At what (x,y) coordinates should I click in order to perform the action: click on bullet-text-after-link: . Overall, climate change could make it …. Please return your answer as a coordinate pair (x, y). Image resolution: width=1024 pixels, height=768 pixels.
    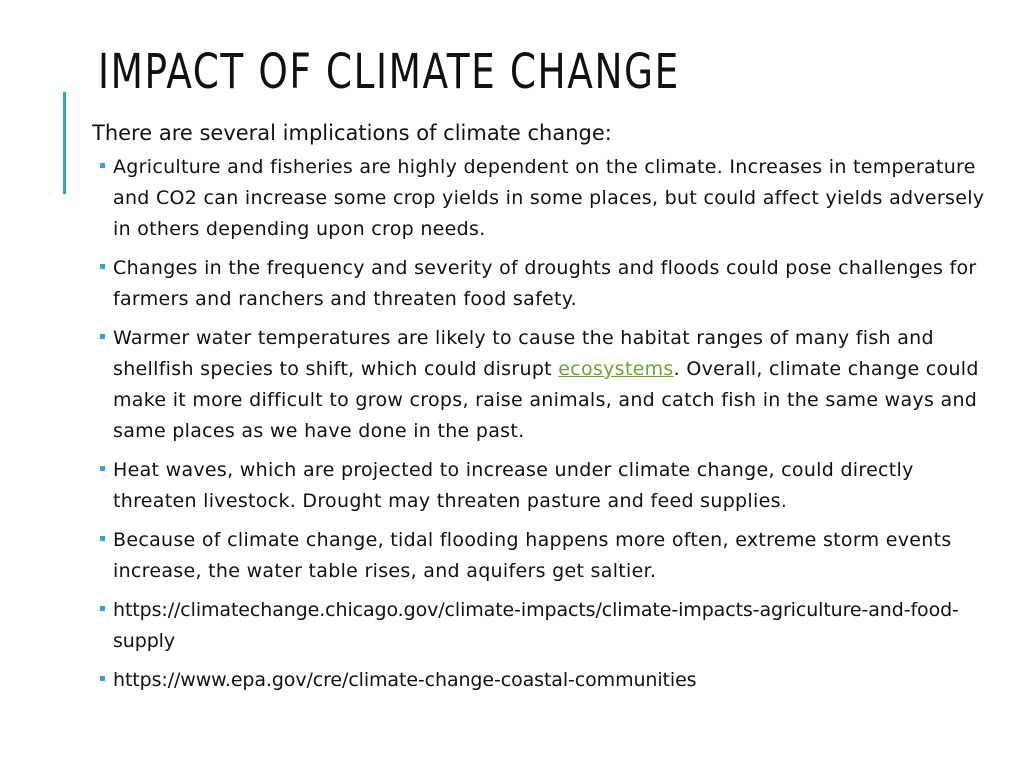
    Looking at the image, I should click on (546, 400).